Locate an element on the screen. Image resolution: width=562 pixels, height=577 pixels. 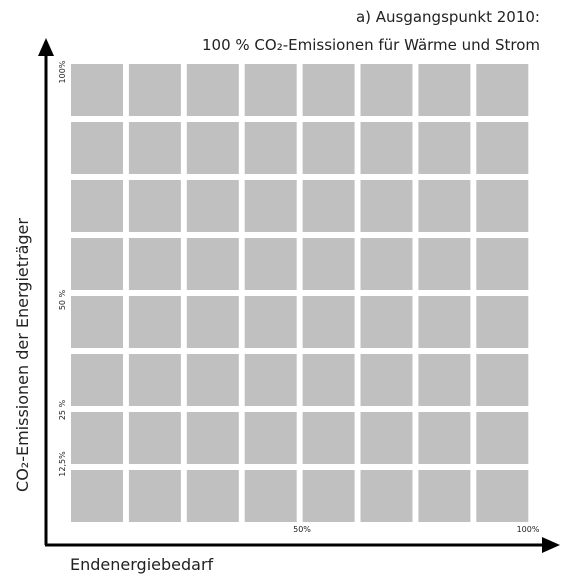
y-tick-label: 100% is located at coordinates (62, 71).